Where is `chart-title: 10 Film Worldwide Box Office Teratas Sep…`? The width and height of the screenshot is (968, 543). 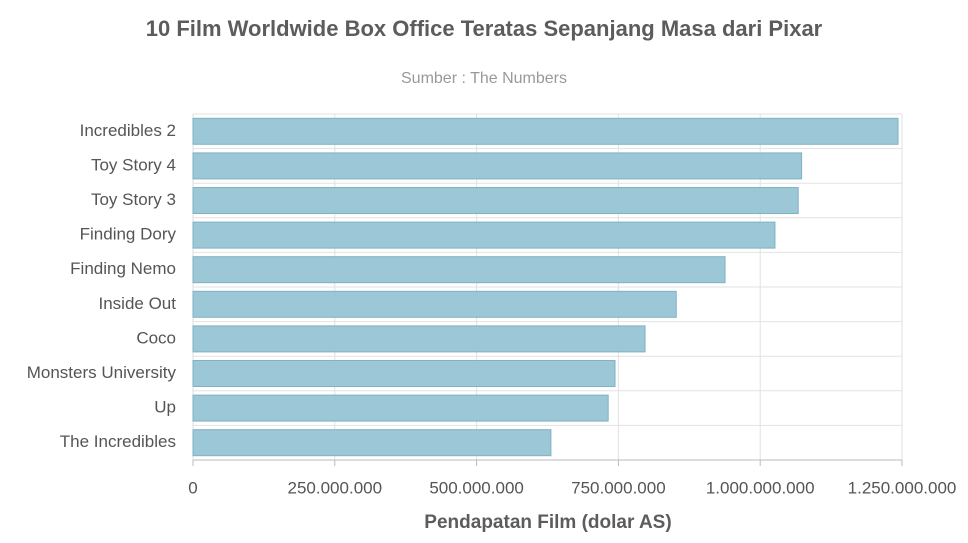 chart-title: 10 Film Worldwide Box Office Teratas Sep… is located at coordinates (484, 28).